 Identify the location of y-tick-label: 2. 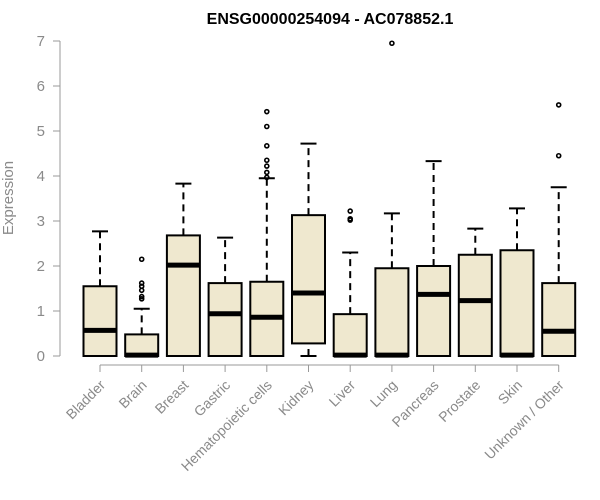
(41, 266).